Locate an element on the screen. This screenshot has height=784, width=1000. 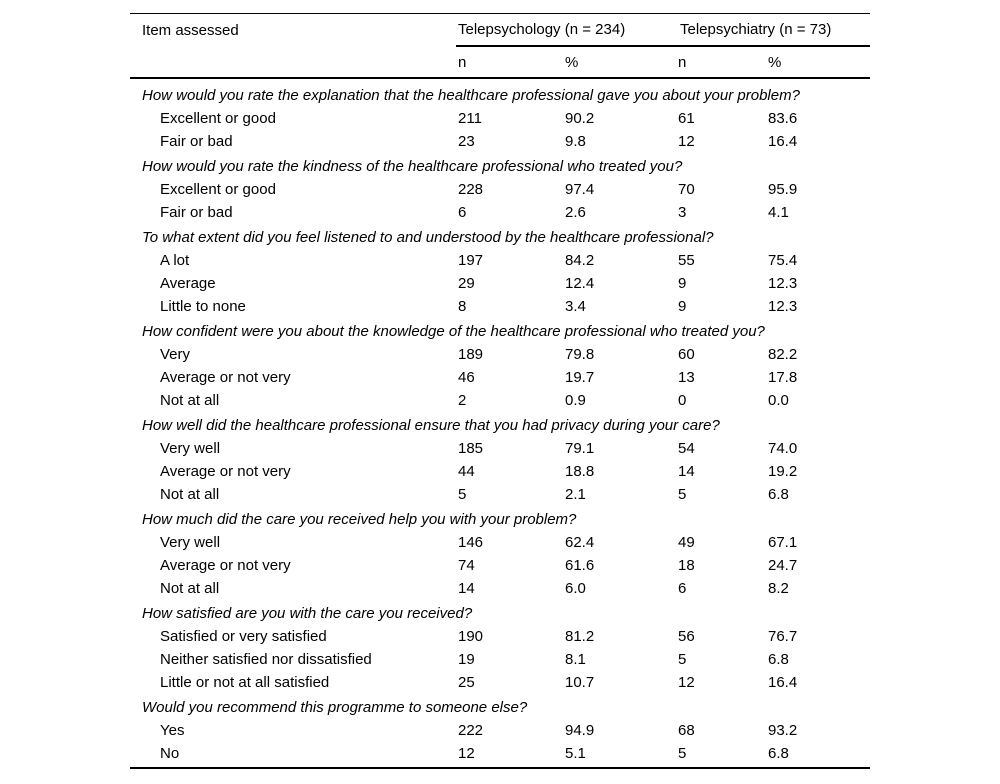
telepsychiatry-n-header: n is located at coordinates (682, 62).